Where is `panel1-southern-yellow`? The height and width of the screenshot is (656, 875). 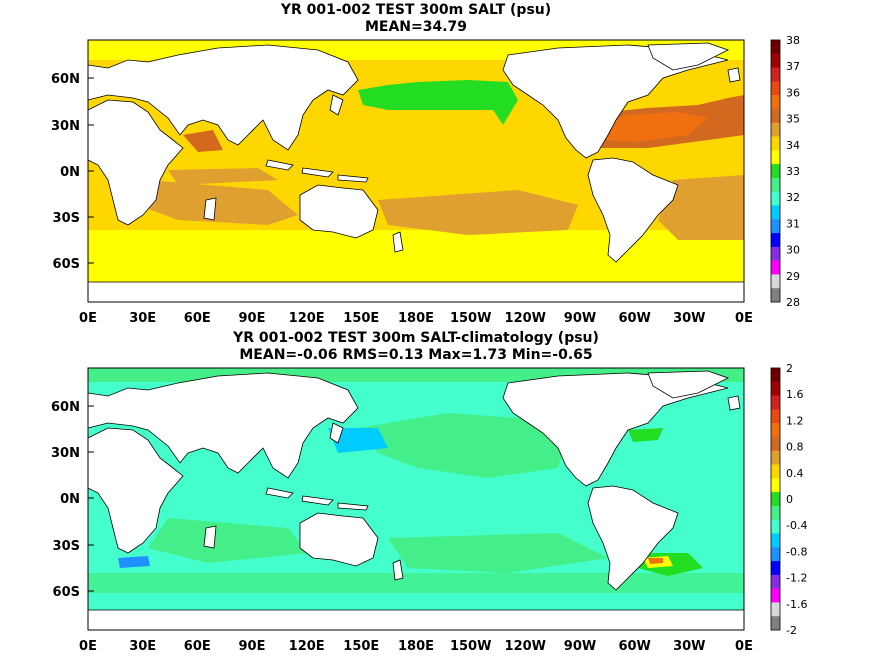 panel1-southern-yellow is located at coordinates (416, 256).